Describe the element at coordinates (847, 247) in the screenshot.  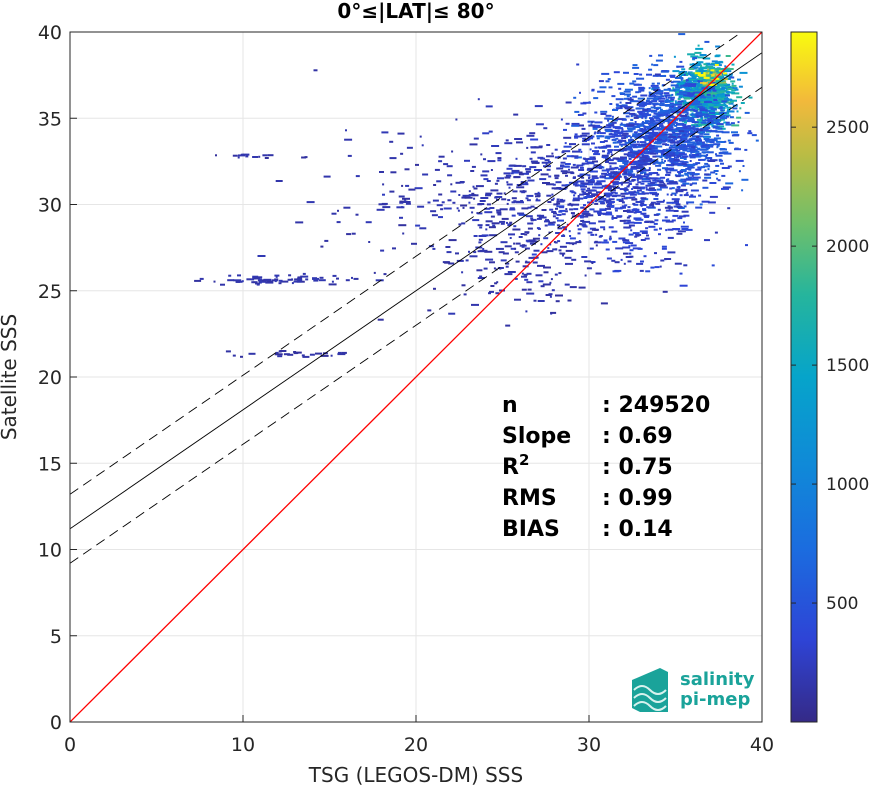
I see `colorbar-tick-label: 2000` at that location.